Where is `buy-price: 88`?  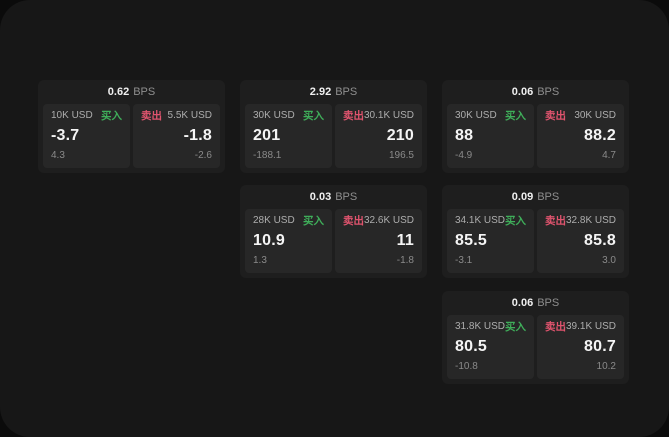
buy-price: 88 is located at coordinates (464, 135).